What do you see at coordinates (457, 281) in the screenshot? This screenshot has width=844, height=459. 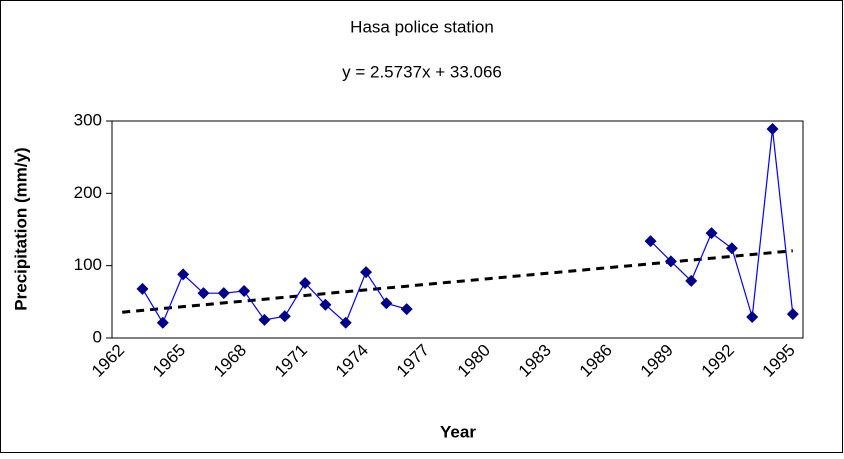 I see `trendline` at bounding box center [457, 281].